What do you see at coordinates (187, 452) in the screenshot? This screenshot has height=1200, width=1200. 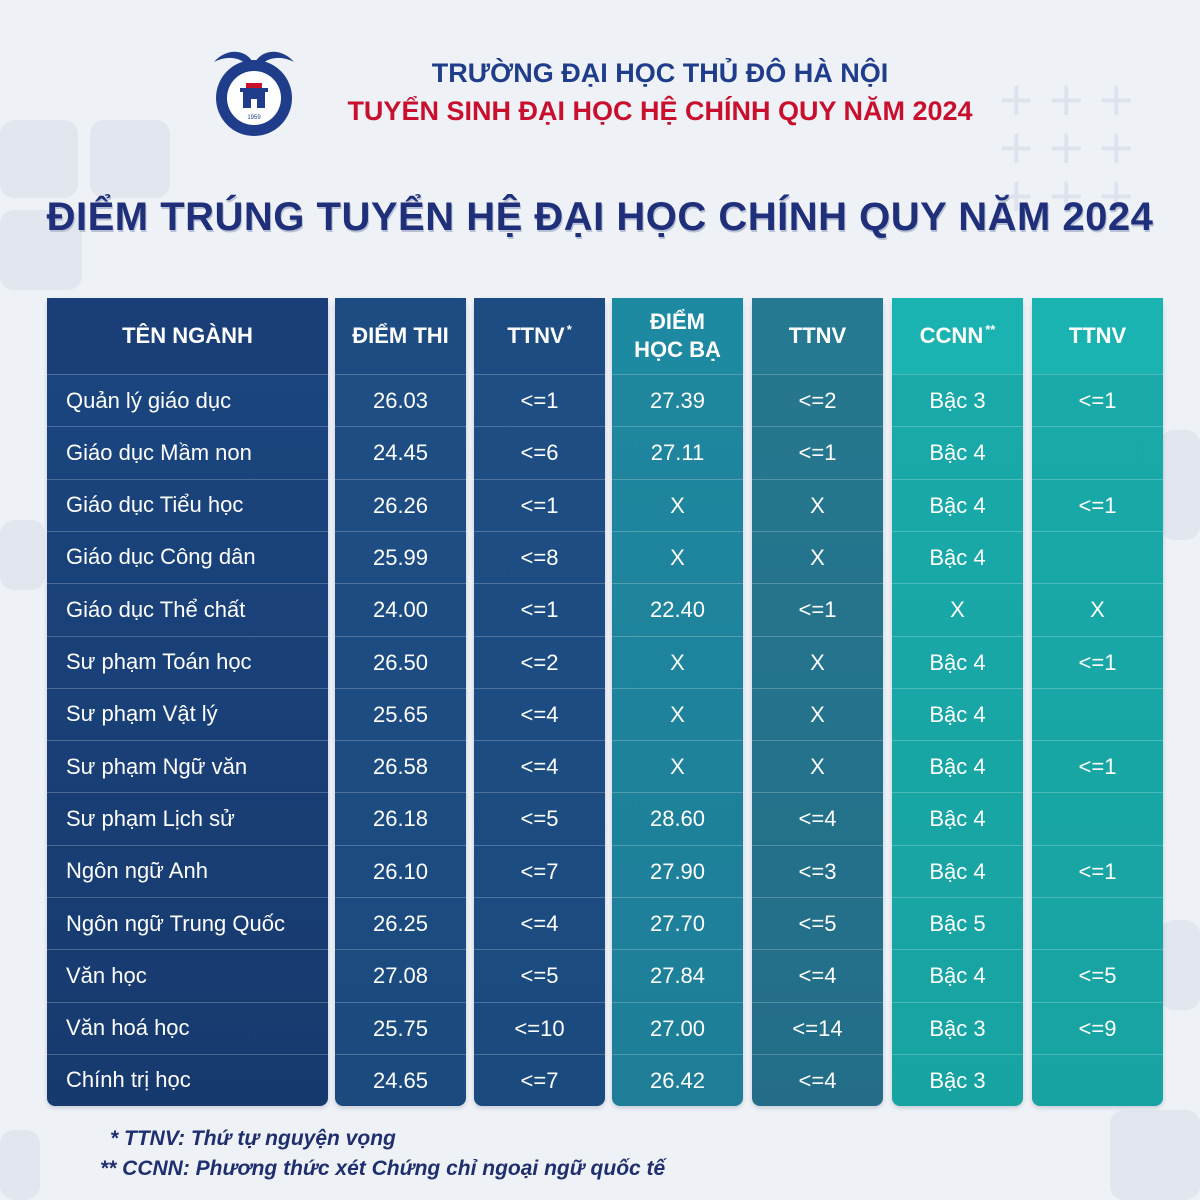 I see `major-name-cell: Giáo dục Mầm non` at bounding box center [187, 452].